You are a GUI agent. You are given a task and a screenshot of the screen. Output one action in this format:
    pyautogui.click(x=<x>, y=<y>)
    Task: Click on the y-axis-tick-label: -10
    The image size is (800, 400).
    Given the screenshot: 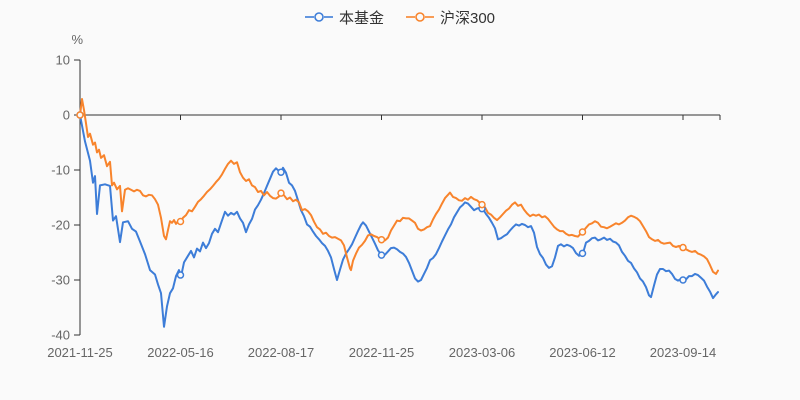 What is the action you would take?
    pyautogui.click(x=60, y=170)
    